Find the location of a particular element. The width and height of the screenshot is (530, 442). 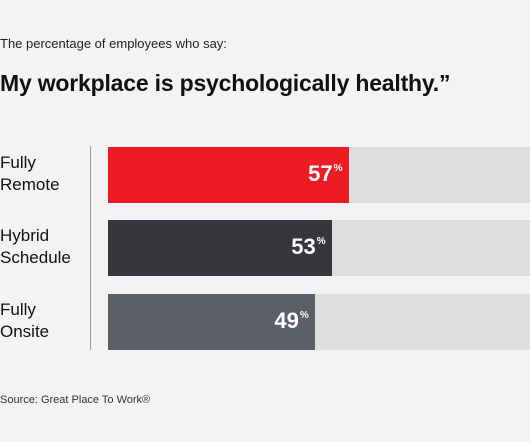

category-axis-line is located at coordinates (90, 248).